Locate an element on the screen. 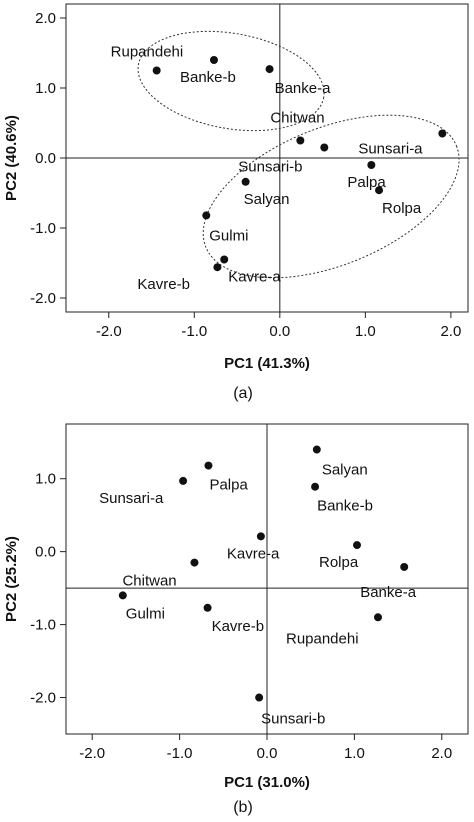 This screenshot has width=474, height=822. panel-b-point-label-salyan: Salyan is located at coordinates (345, 470).